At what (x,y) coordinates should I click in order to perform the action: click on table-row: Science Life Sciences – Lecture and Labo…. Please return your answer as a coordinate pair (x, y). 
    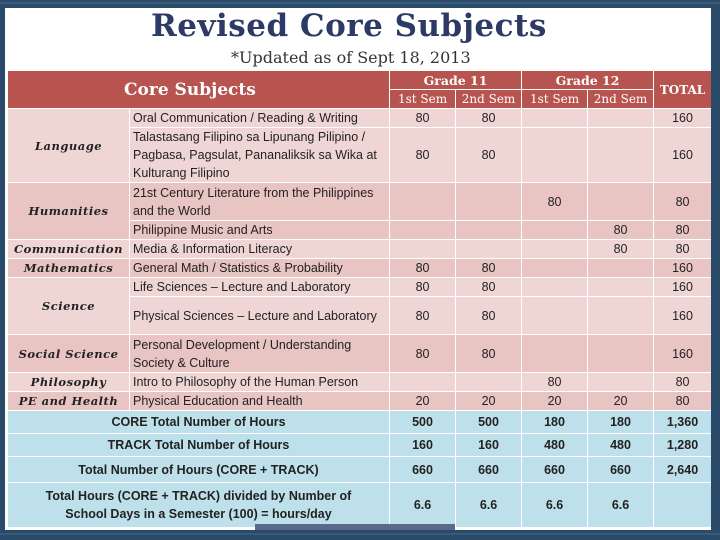
    Looking at the image, I should click on (359, 306).